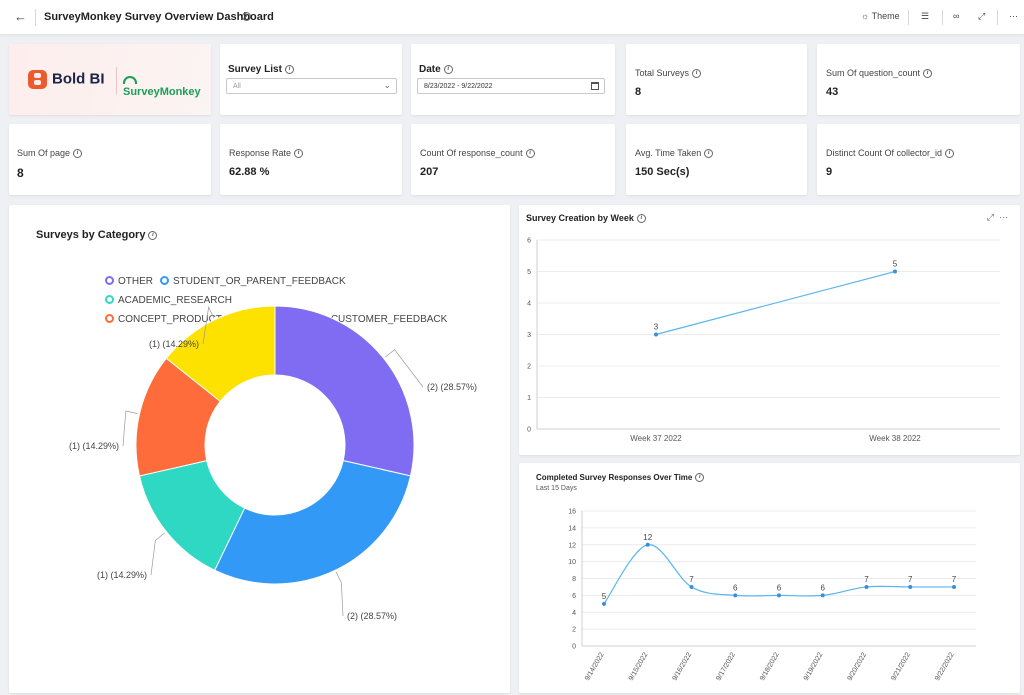 This screenshot has height=695, width=1024. What do you see at coordinates (37, 79) in the screenshot?
I see `boldbi-logo-icon` at bounding box center [37, 79].